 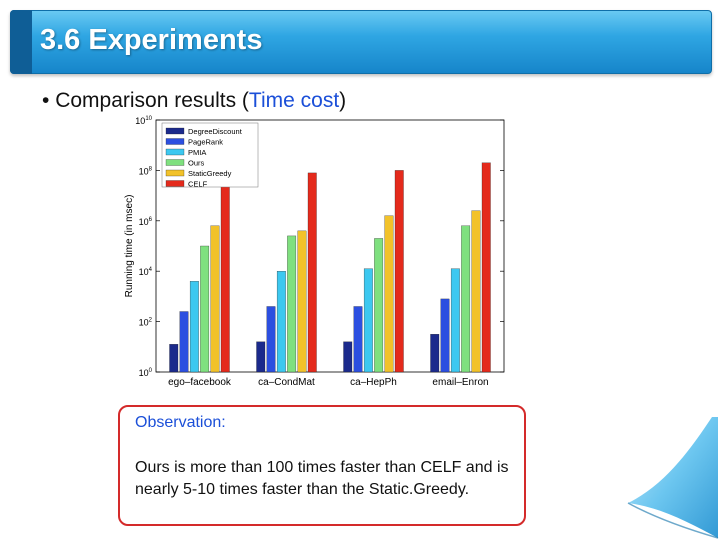 I want to click on y-tick-label: 104, so click(x=146, y=272).